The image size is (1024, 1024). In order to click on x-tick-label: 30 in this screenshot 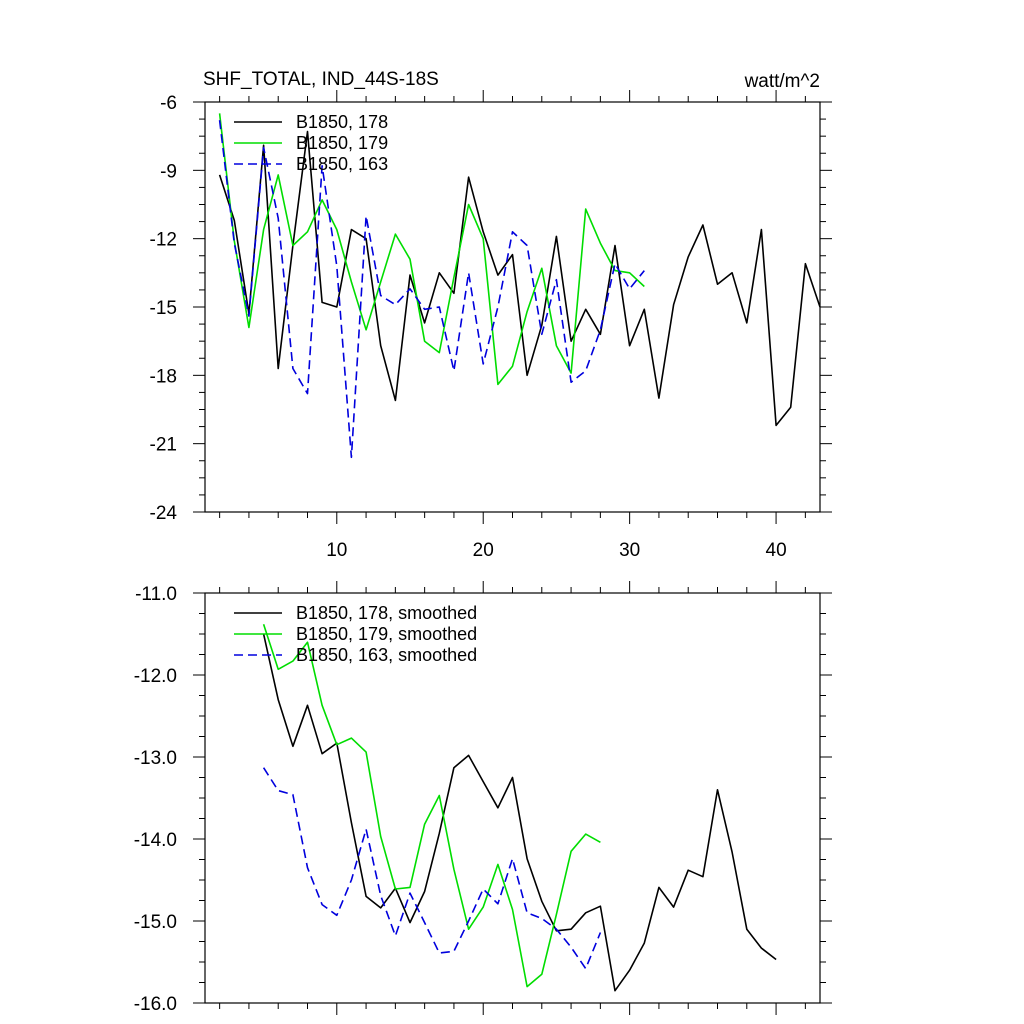, I will do `click(629, 550)`.